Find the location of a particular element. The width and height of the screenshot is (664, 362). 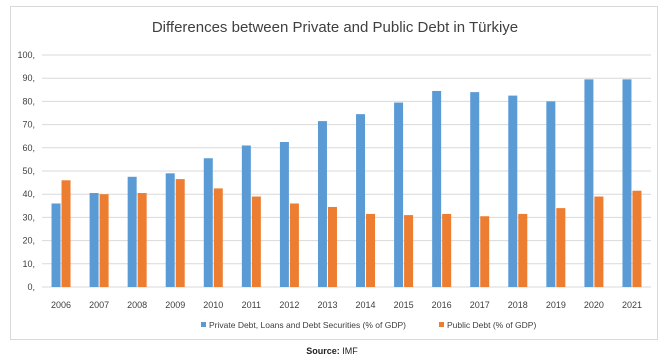

x-tick-label: 2013 is located at coordinates (327, 305).